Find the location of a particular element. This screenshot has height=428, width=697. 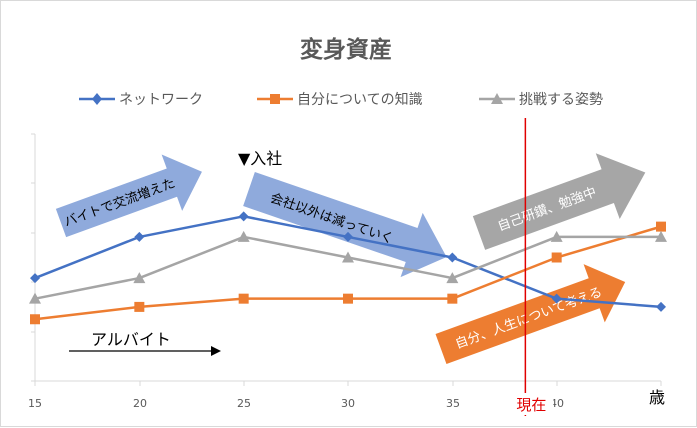

legend-label-network: ネットワーク is located at coordinates (161, 100).